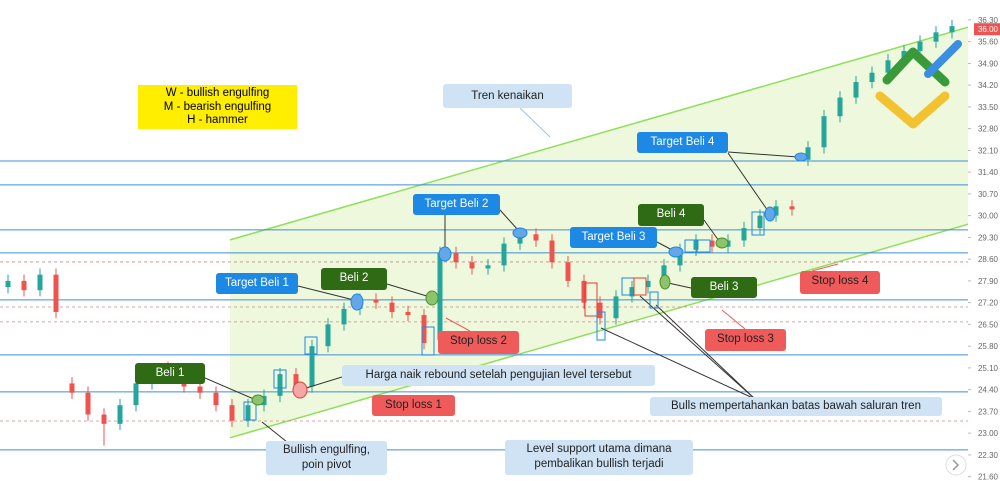 Image resolution: width=1000 pixels, height=481 pixels. I want to click on note: Target Beli 2, so click(456, 204).